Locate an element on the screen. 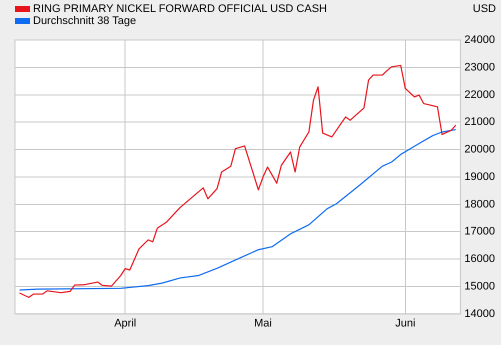  y-axis-title: USD is located at coordinates (484, 9).